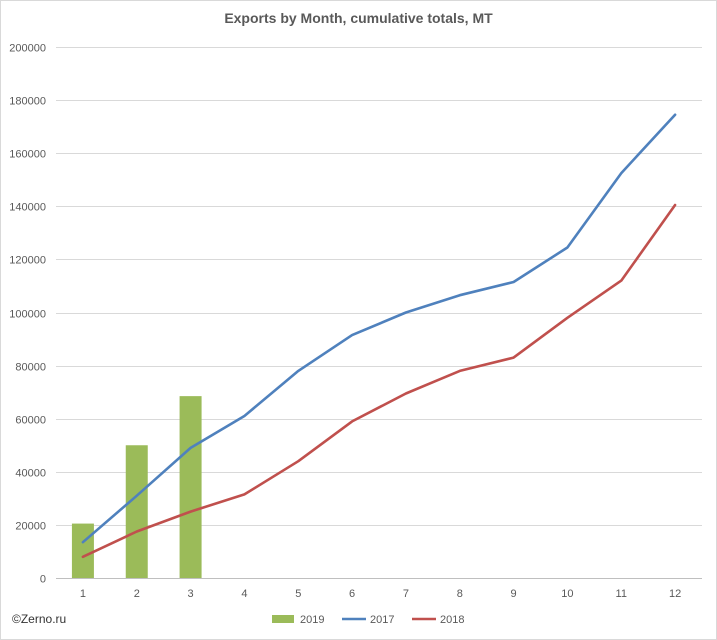  I want to click on x-tick-label: 9, so click(514, 594).